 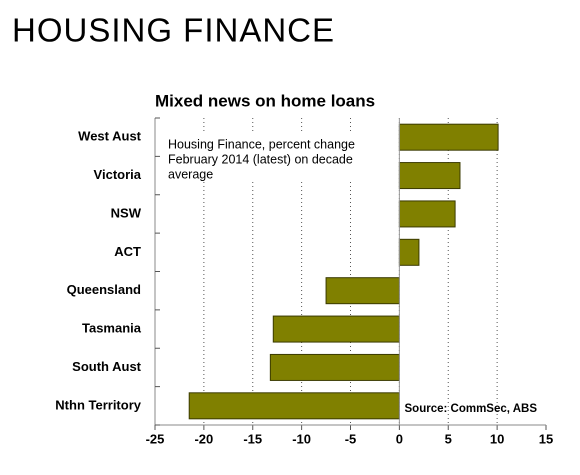 What do you see at coordinates (110, 136) in the screenshot?
I see `y-tick-label: West Aust` at bounding box center [110, 136].